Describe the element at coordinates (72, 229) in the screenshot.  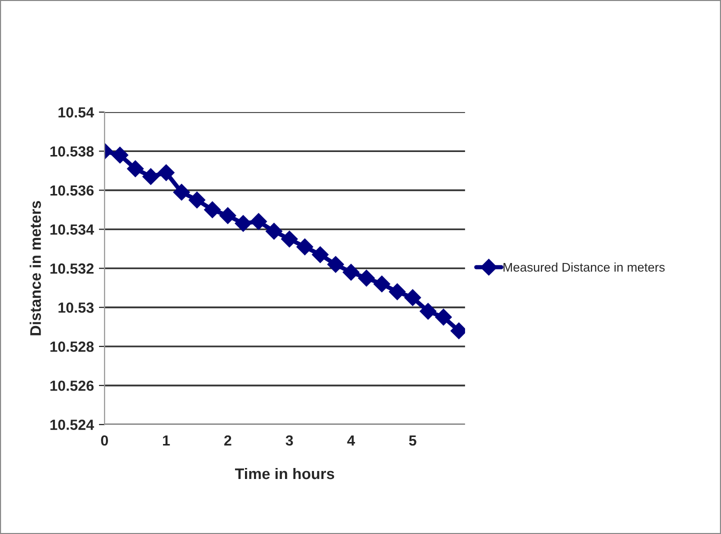
I see `y-tick-label: 10.534` at that location.